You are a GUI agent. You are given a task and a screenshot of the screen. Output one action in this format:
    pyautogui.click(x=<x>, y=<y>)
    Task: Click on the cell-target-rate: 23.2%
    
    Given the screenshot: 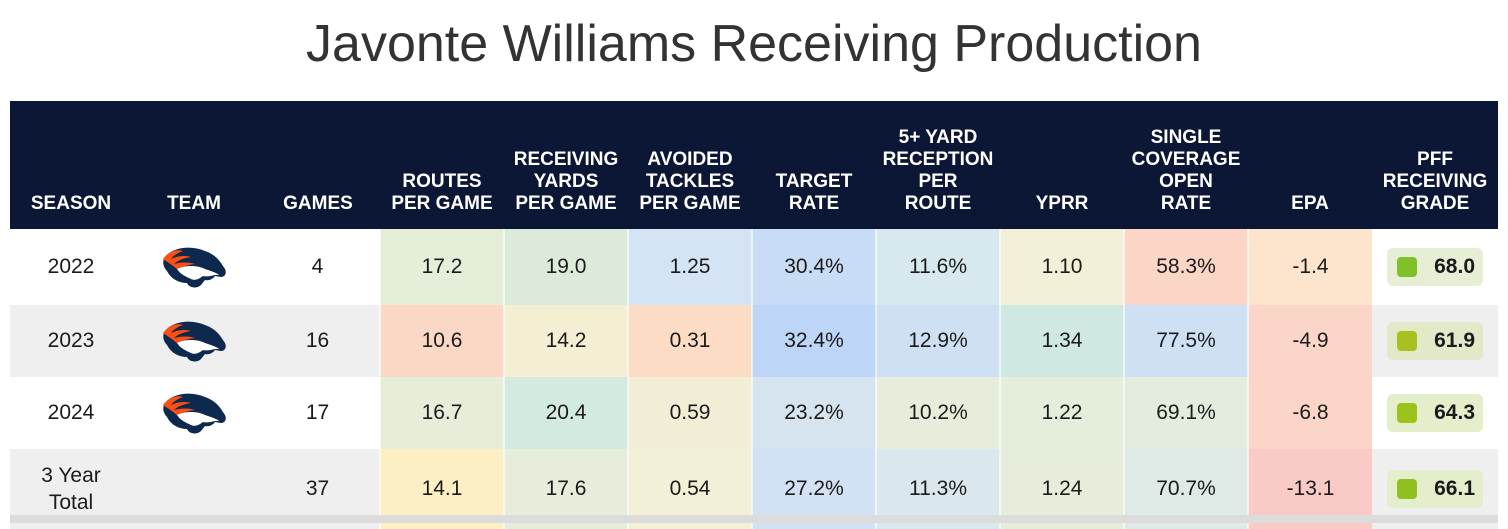 What is the action you would take?
    pyautogui.click(x=813, y=413)
    